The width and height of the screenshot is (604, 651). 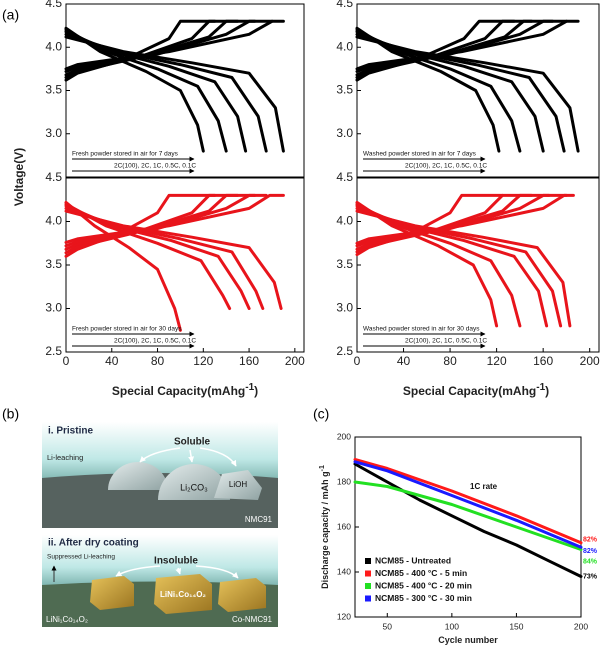 I want to click on x-tick-label: 0, so click(x=357, y=361).